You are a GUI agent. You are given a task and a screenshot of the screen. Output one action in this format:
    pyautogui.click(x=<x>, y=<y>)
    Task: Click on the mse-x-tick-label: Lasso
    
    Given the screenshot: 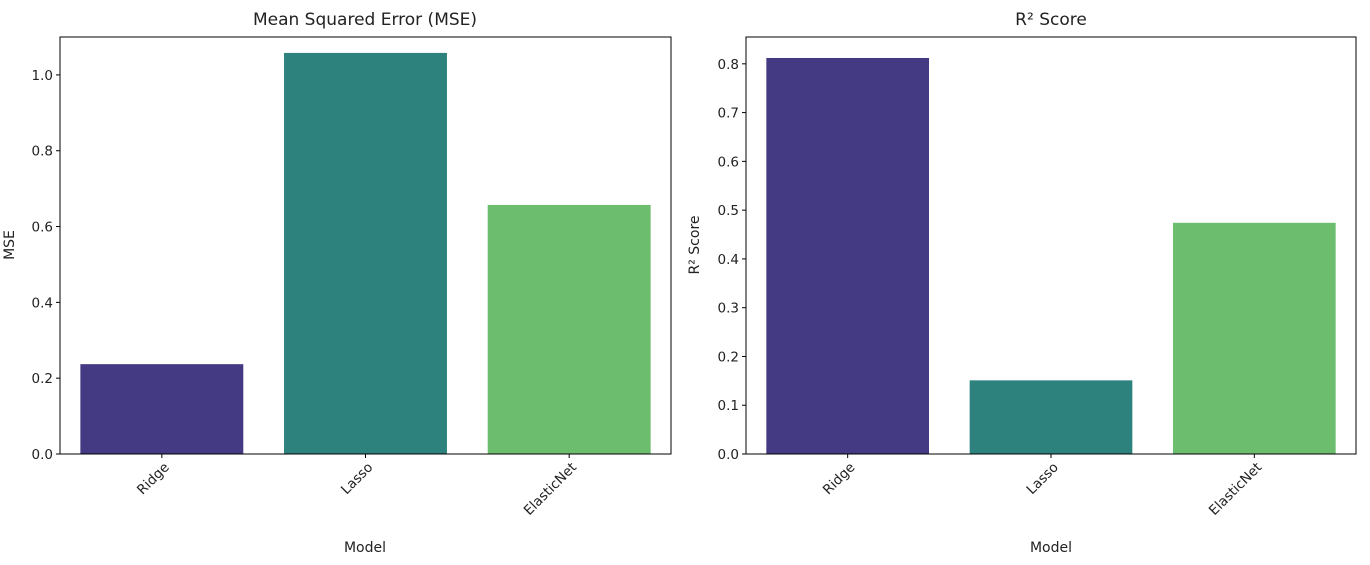 What is the action you would take?
    pyautogui.click(x=357, y=479)
    